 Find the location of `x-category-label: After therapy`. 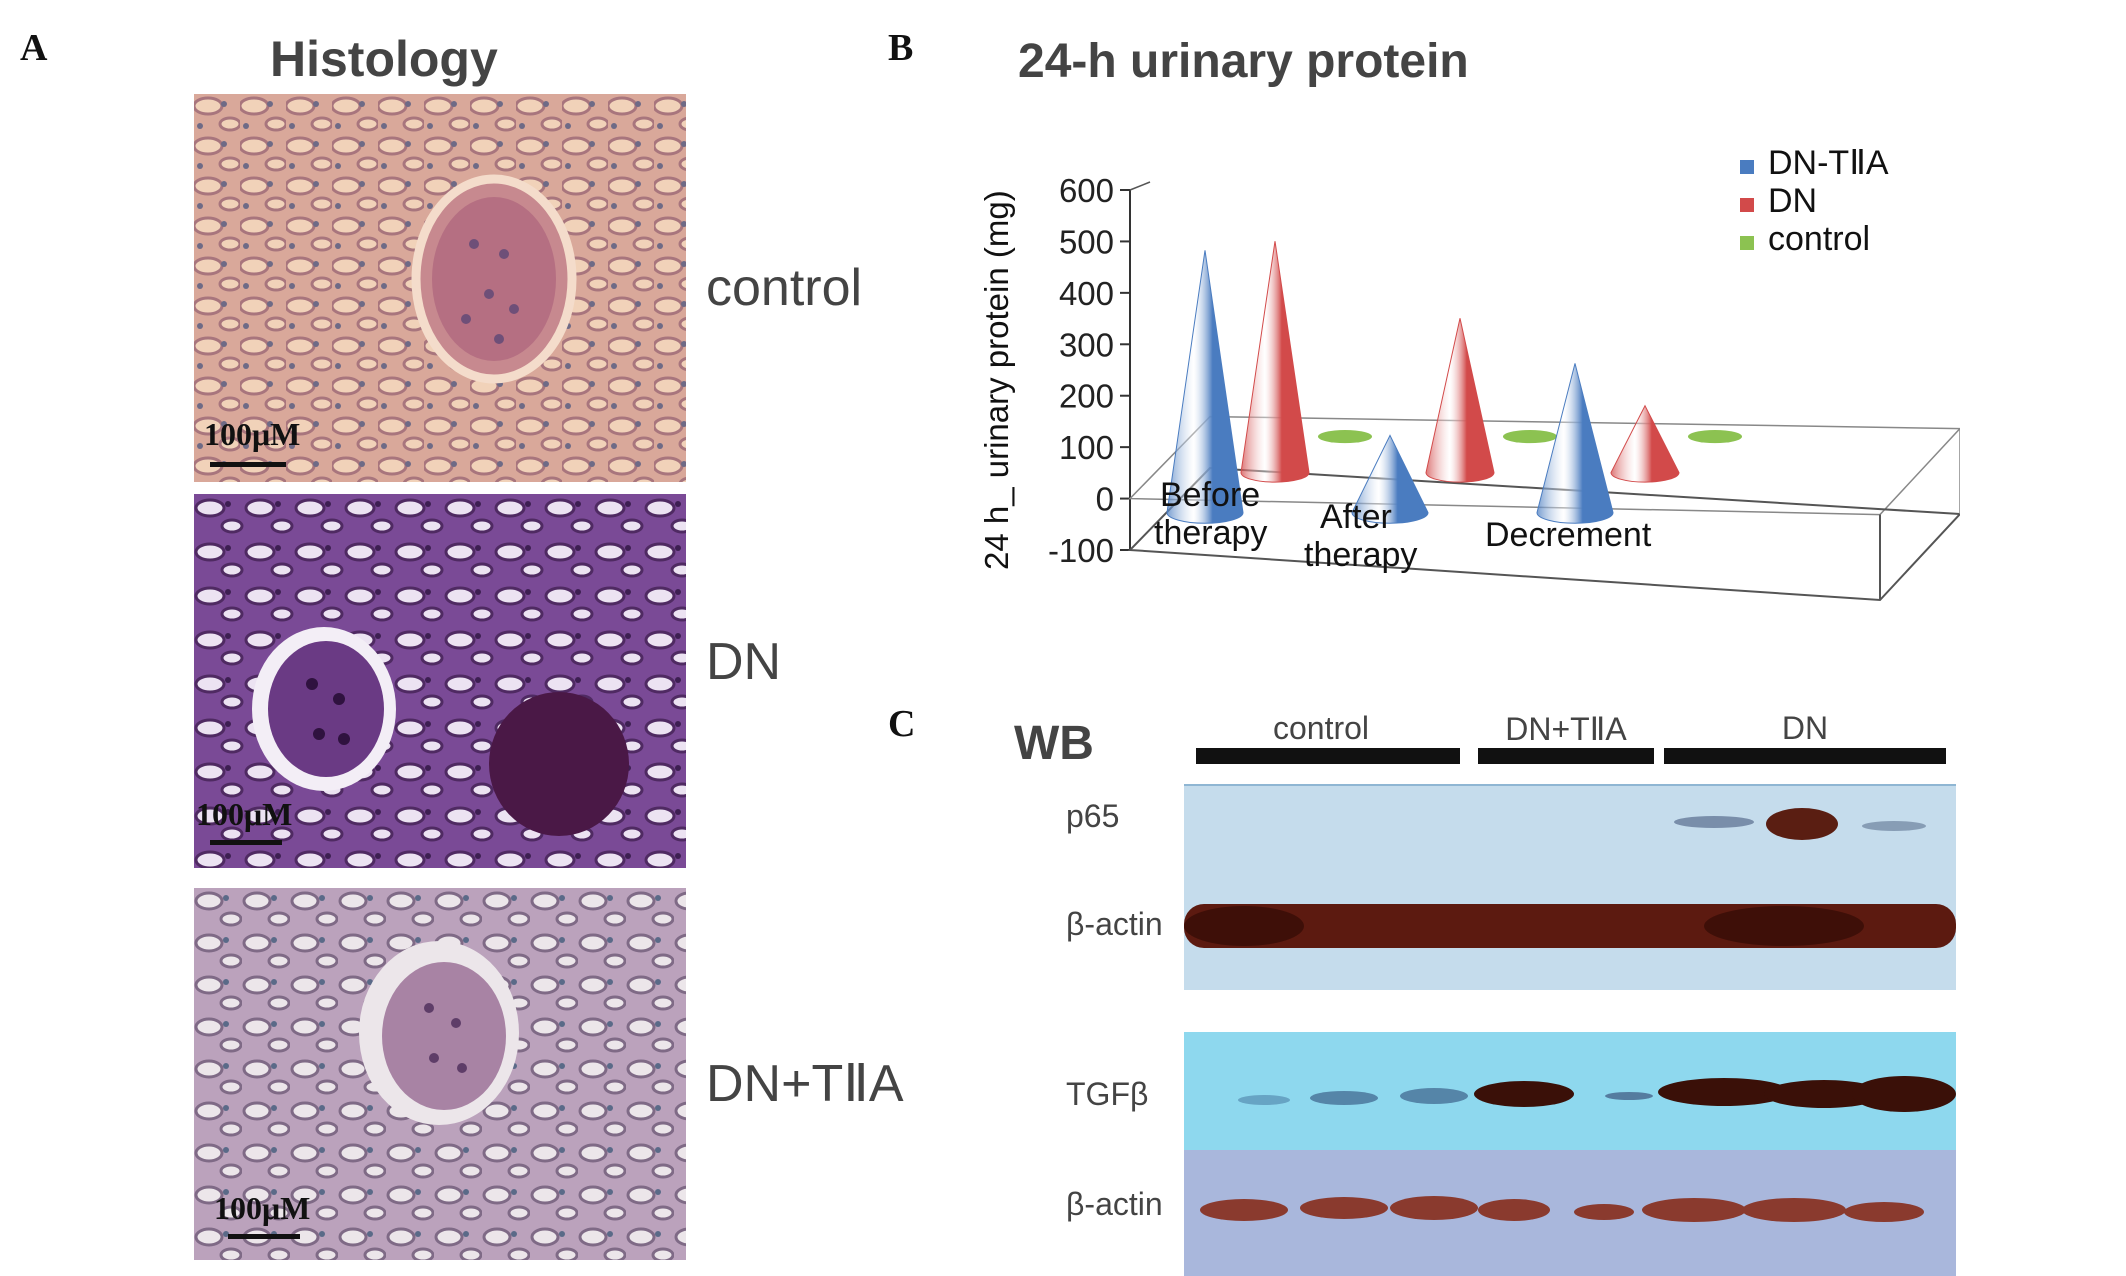

x-category-label: After therapy is located at coordinates (1360, 536).